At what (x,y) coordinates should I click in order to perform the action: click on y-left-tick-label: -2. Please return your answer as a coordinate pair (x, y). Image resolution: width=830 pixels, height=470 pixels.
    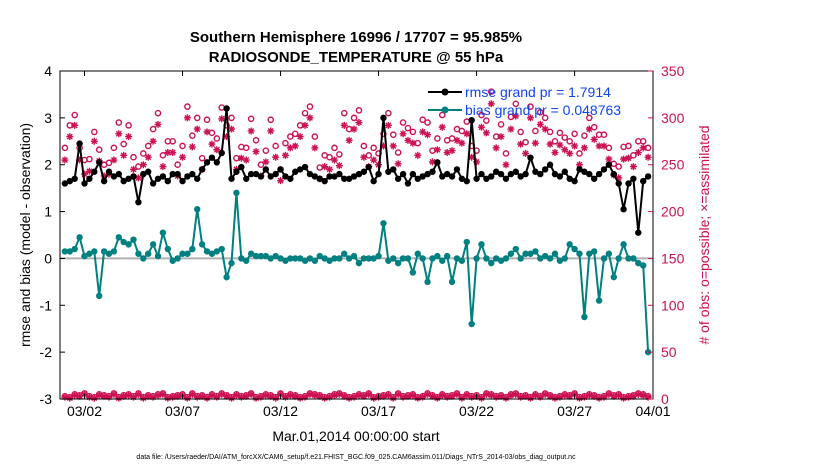
    Looking at the image, I should click on (46, 352).